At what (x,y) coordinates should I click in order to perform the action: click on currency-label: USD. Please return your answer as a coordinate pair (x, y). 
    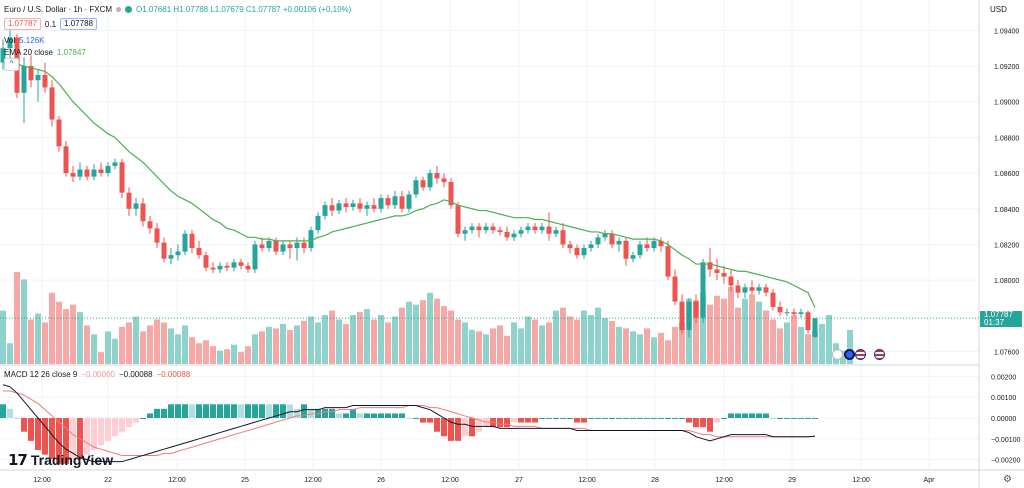
    Looking at the image, I should click on (998, 9).